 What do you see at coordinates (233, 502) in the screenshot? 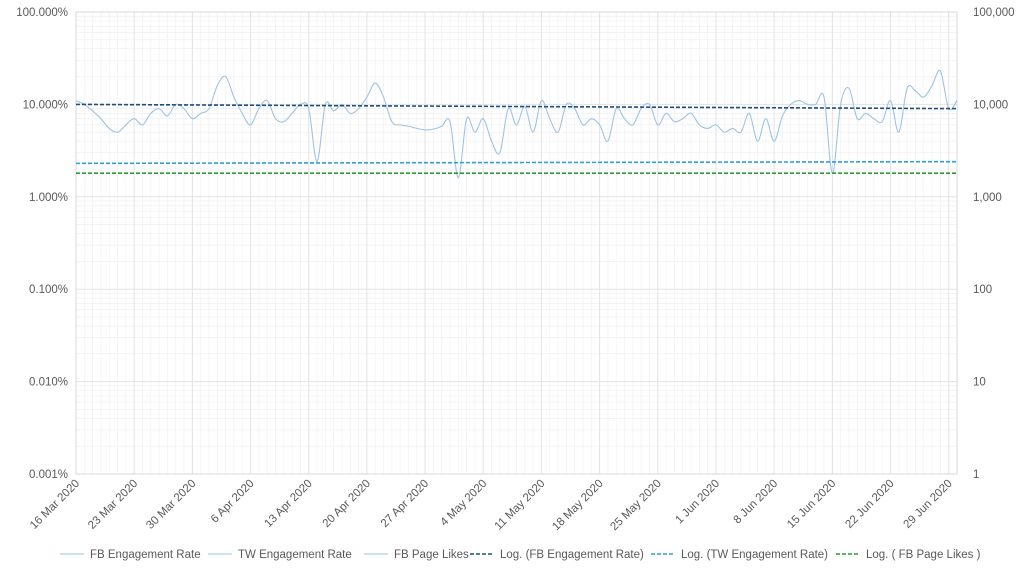
I see `x-tick-label: 6 Apr 2020` at bounding box center [233, 502].